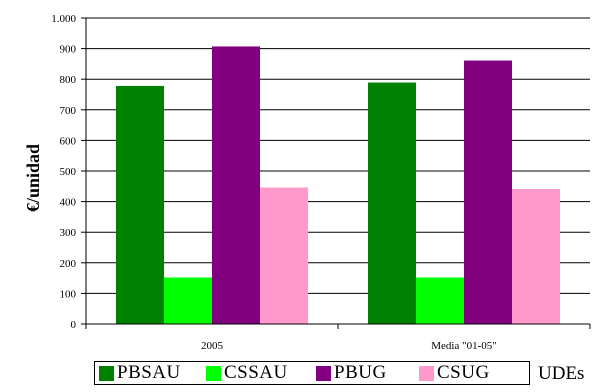 The width and height of the screenshot is (597, 392). I want to click on legend-item-pbug: PBUG, so click(367, 373).